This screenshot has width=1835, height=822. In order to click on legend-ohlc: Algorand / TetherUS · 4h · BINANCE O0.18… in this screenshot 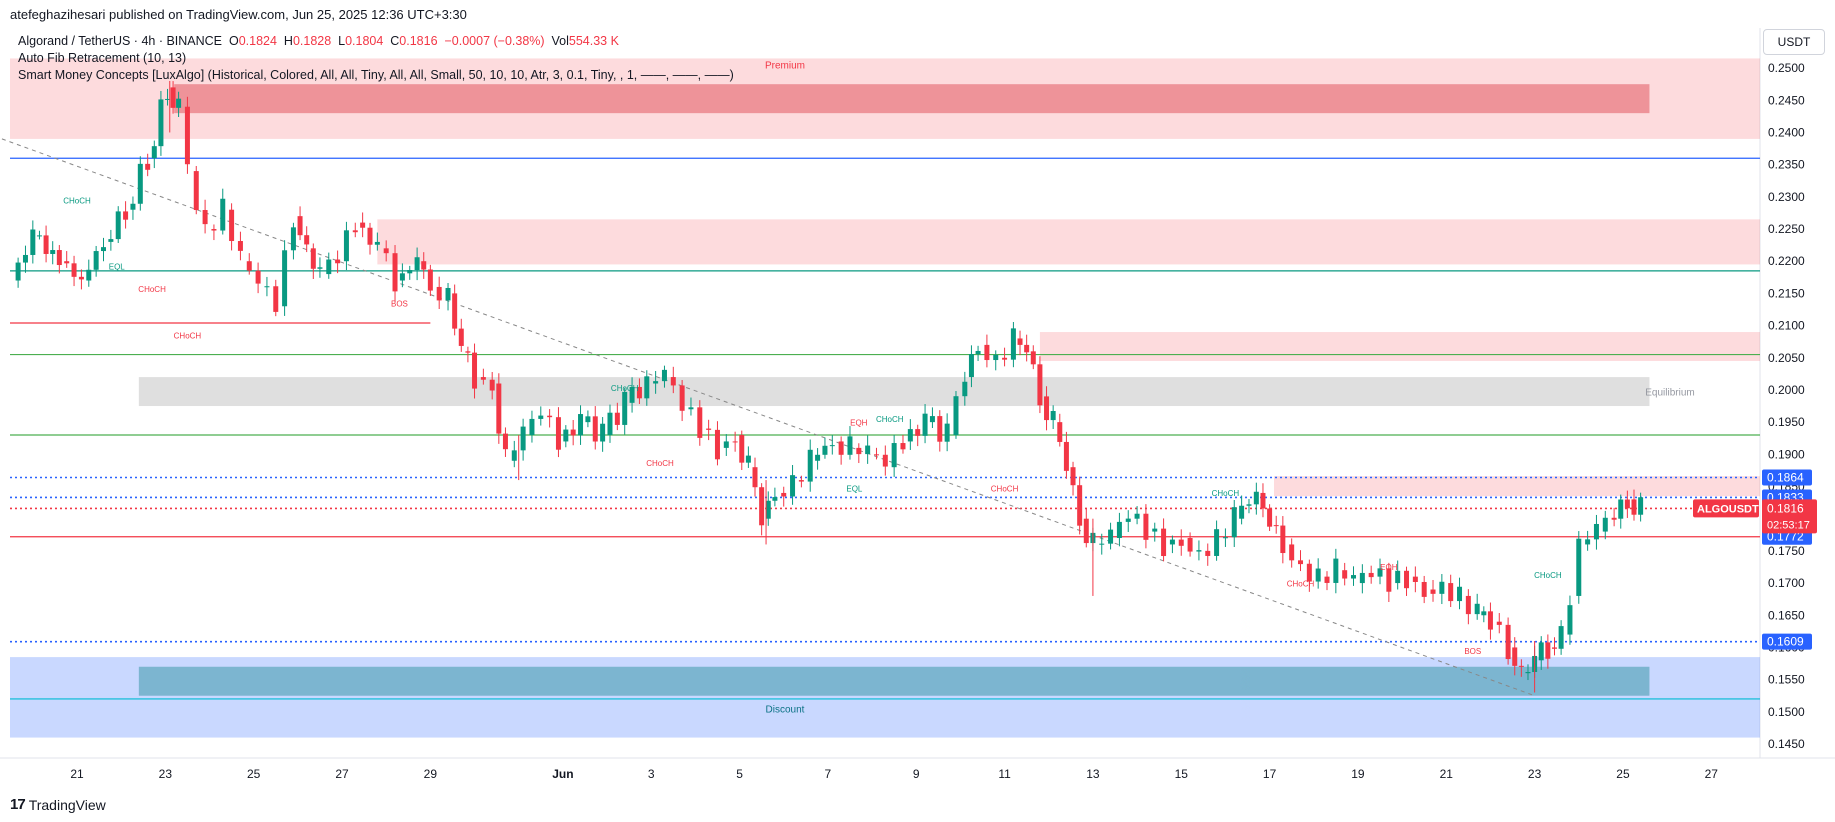, I will do `click(318, 41)`.